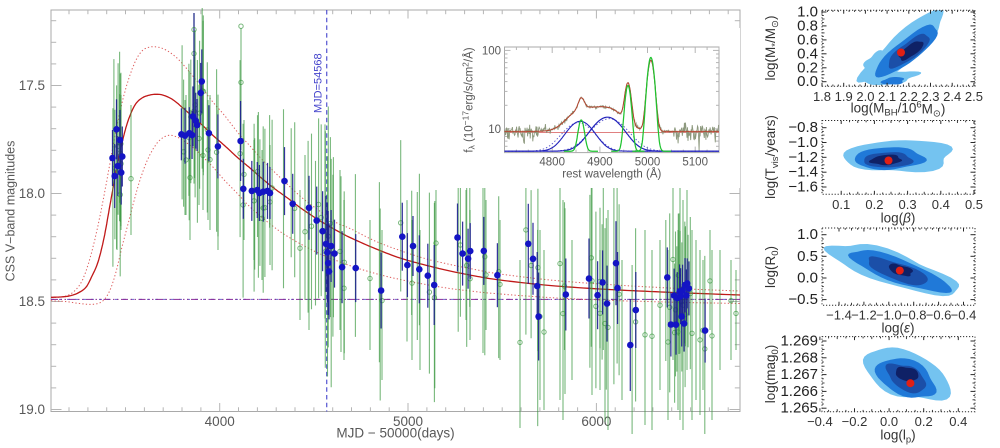 The height and width of the screenshot is (448, 1000). What do you see at coordinates (32, 409) in the screenshot?
I see `svg-text: 19.0` at bounding box center [32, 409].